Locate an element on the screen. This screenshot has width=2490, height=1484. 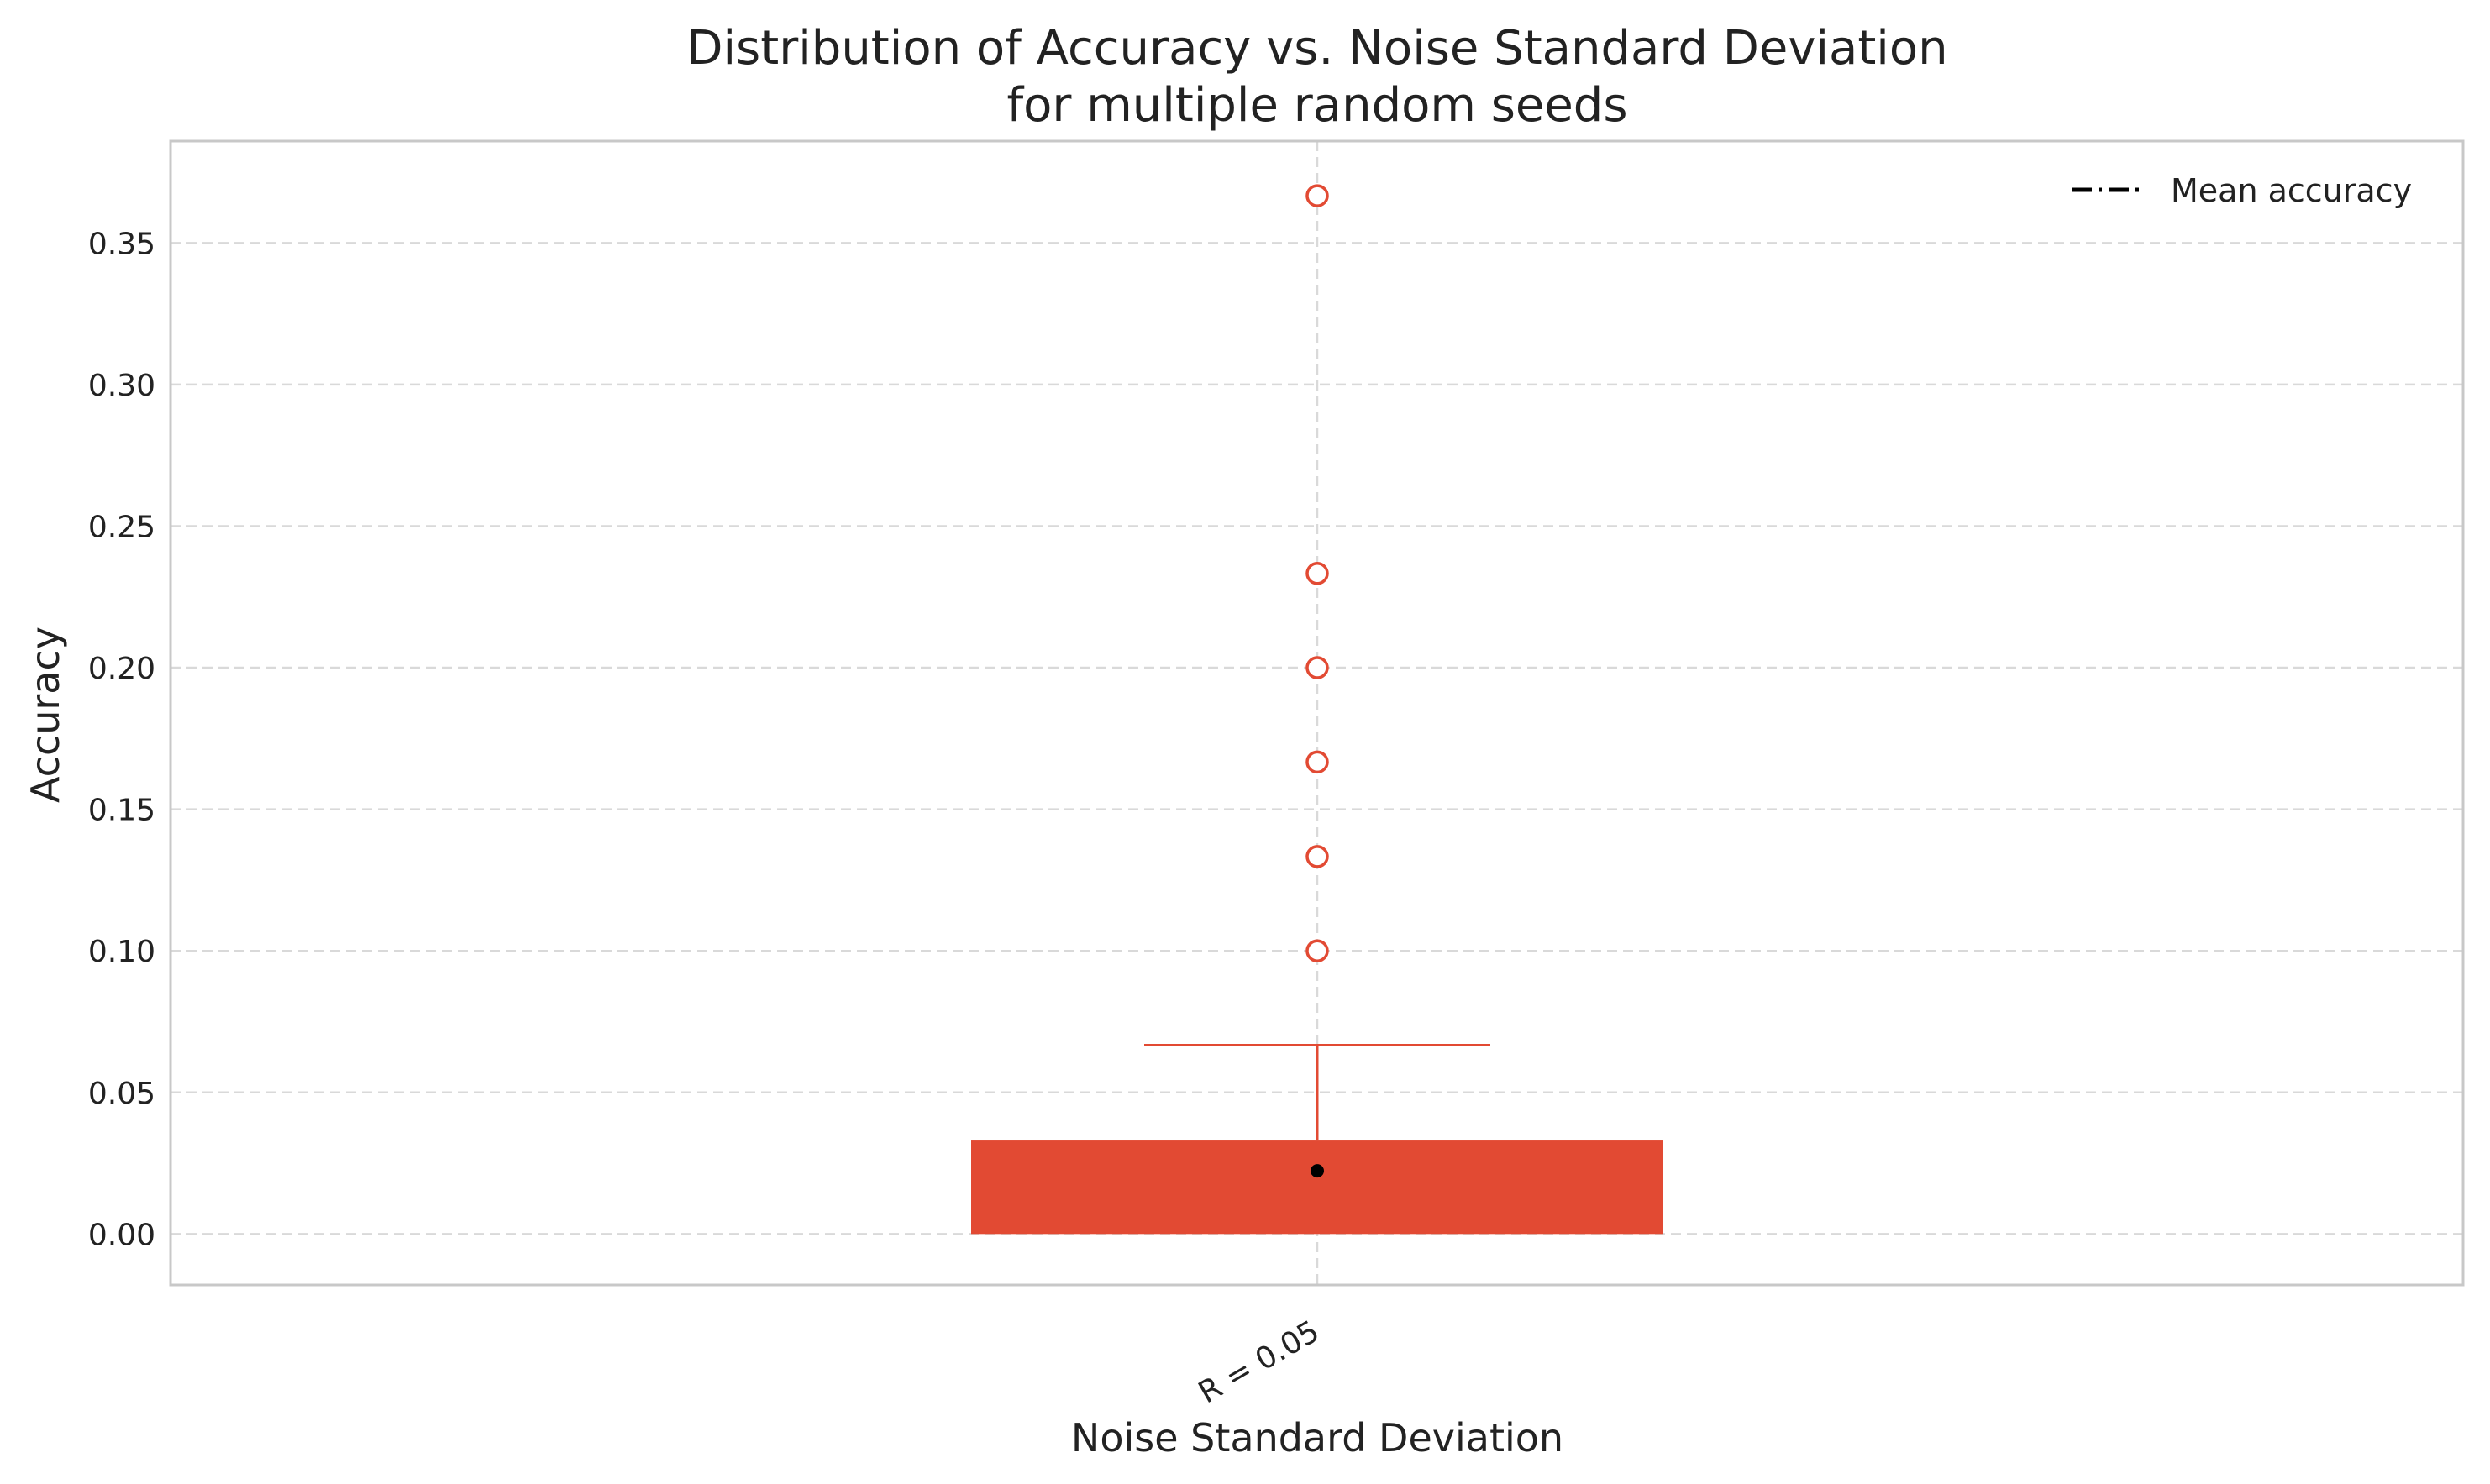
y-tick-label: 0.10 is located at coordinates (122, 952).